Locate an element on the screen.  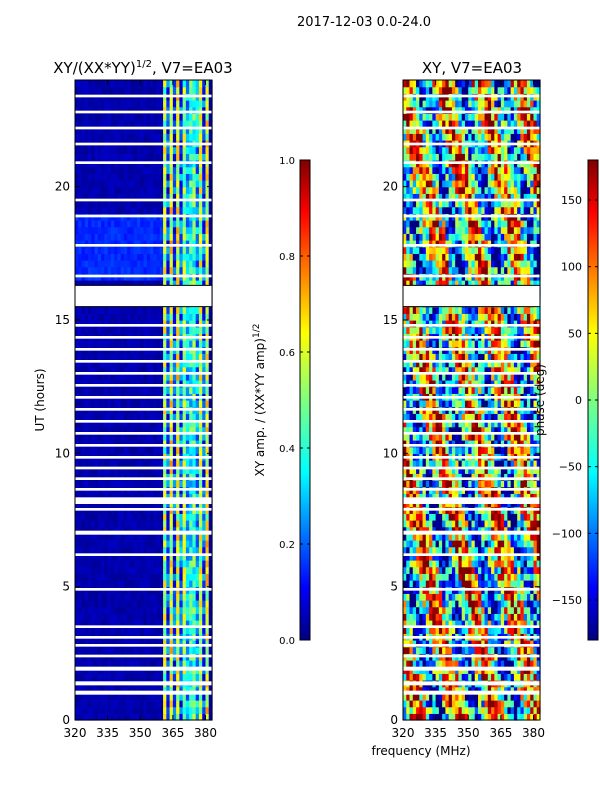
flag-gap is located at coordinates (143, 144).